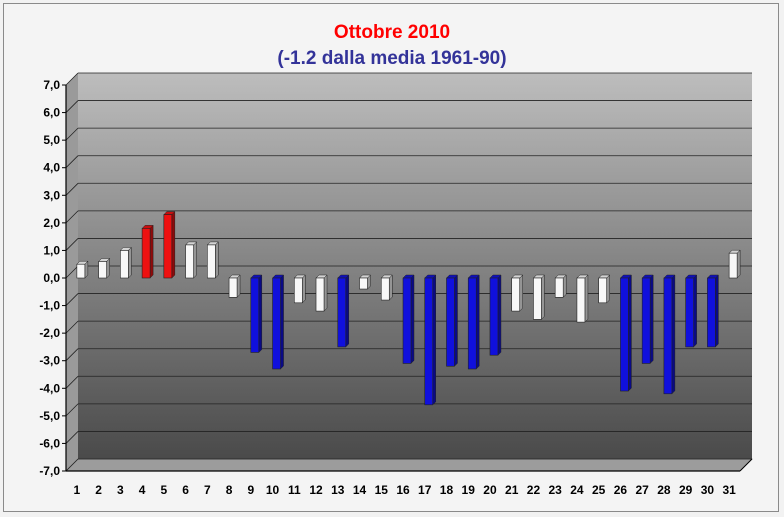 This screenshot has height=517, width=784. What do you see at coordinates (447, 490) in the screenshot?
I see `x-tick-label: 18` at bounding box center [447, 490].